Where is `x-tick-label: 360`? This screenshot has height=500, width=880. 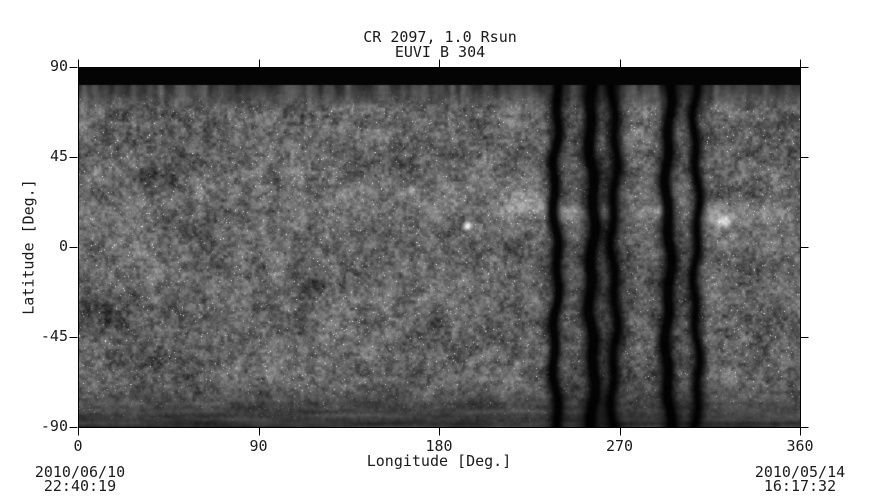 x-tick-label: 360 is located at coordinates (800, 446).